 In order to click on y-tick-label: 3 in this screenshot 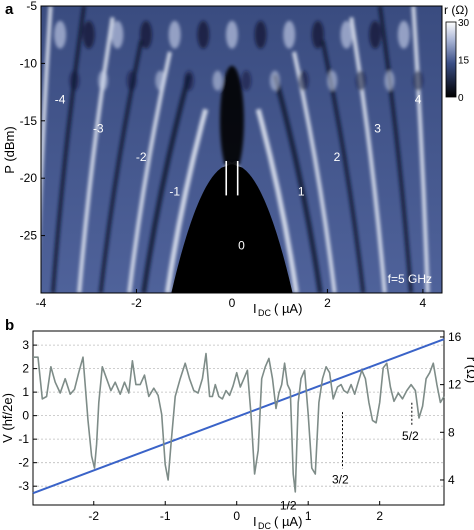, I will do `click(25, 345)`.